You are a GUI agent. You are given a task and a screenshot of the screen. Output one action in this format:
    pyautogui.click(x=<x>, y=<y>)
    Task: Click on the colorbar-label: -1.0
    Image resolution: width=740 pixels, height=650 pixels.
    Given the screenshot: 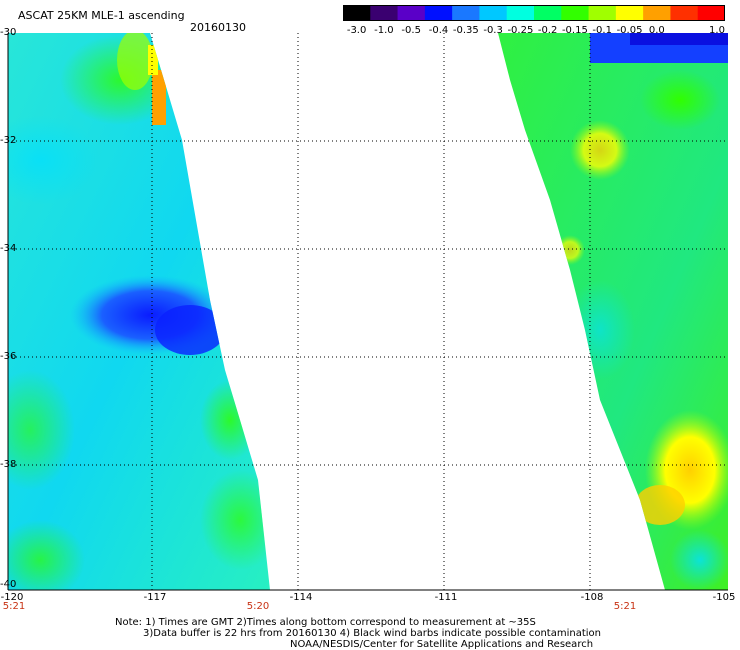 What is the action you would take?
    pyautogui.click(x=384, y=30)
    